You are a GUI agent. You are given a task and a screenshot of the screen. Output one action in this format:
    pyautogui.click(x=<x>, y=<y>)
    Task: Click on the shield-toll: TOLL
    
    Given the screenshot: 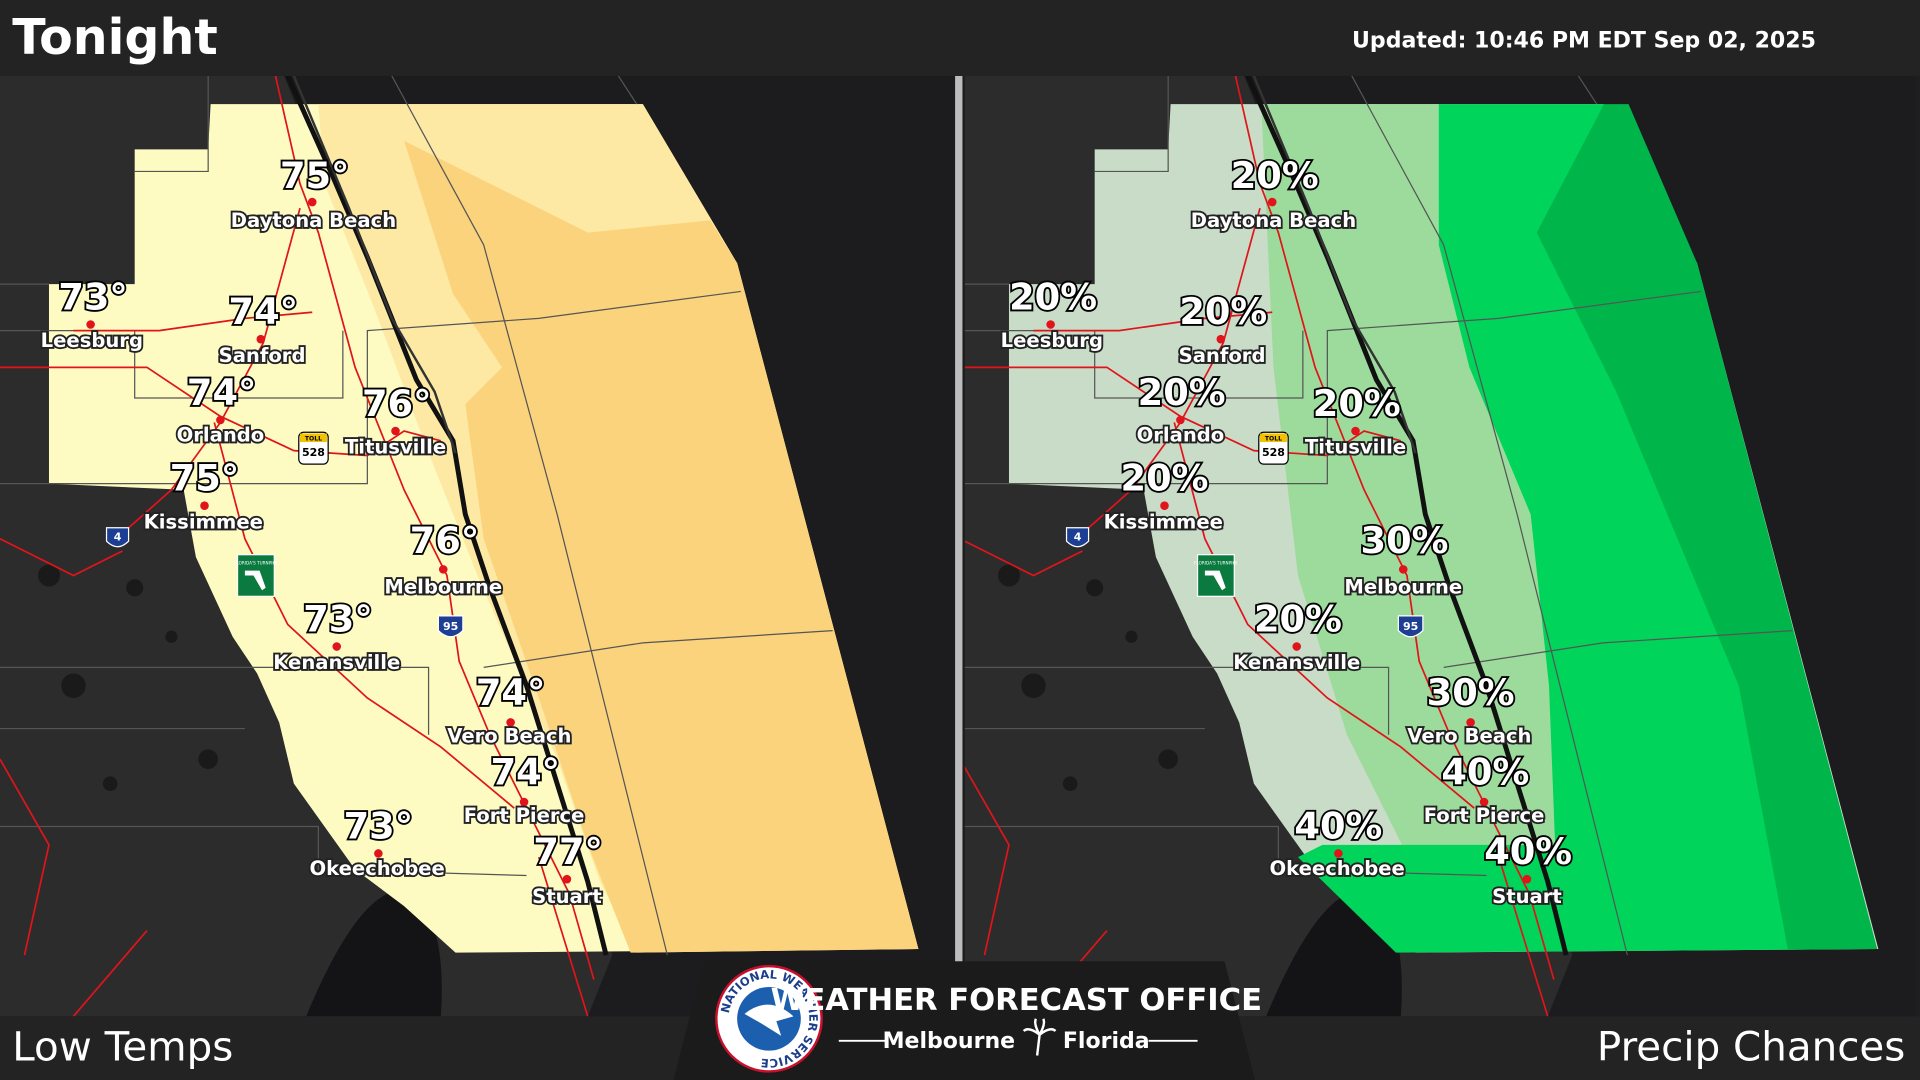 What is the action you would take?
    pyautogui.click(x=313, y=438)
    